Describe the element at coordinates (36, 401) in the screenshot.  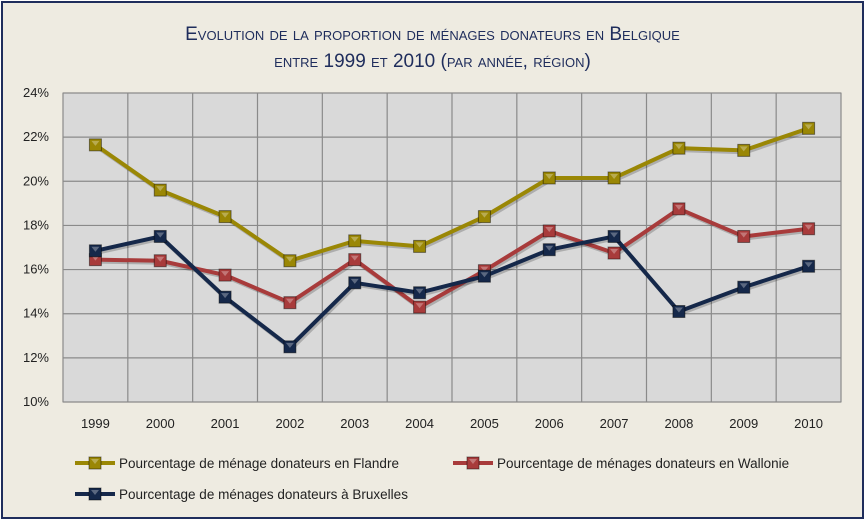
I see `y-tick-label: 10%` at that location.